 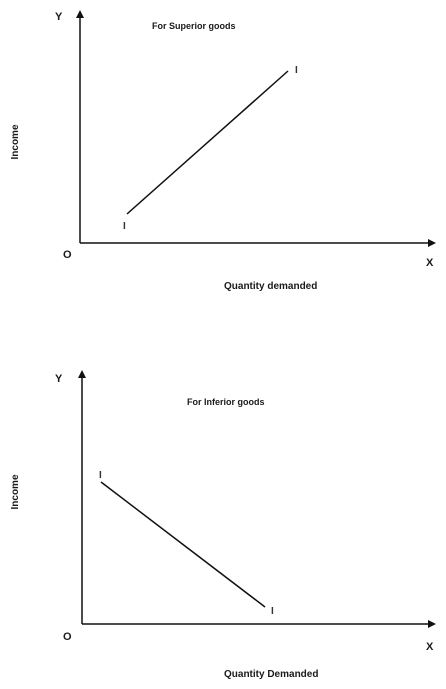 I want to click on diagram-title: For Superior goods, so click(x=194, y=26).